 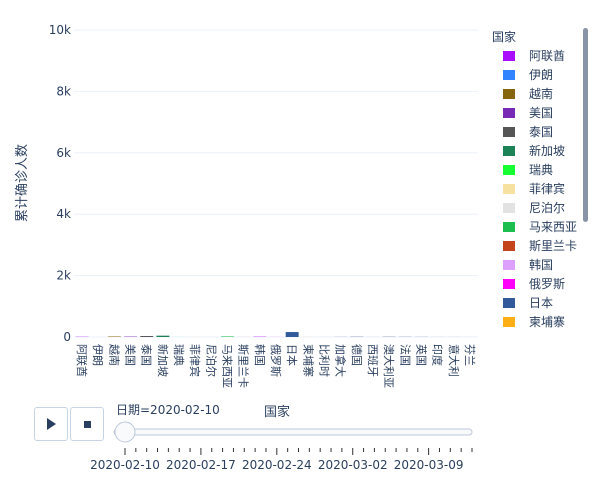 What do you see at coordinates (528, 264) in the screenshot?
I see `legend-item: 韩国` at bounding box center [528, 264].